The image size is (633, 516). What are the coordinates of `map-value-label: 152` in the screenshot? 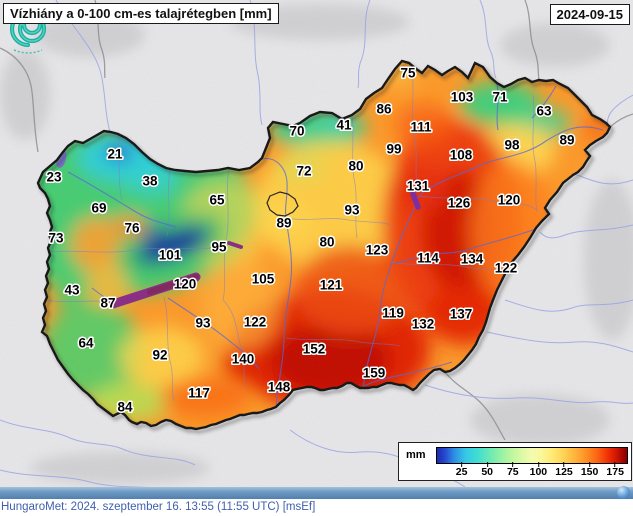 It's located at (314, 349).